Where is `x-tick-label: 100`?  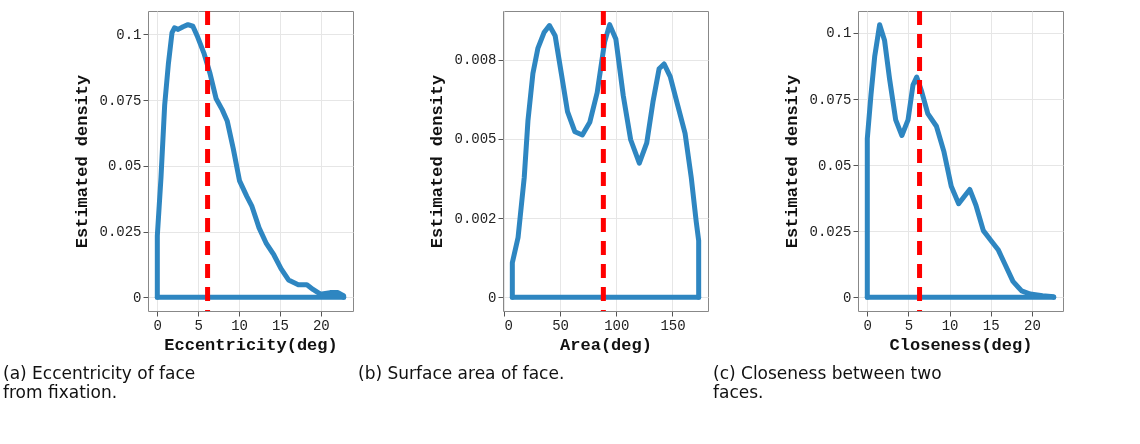
x-tick-label: 100 is located at coordinates (617, 325).